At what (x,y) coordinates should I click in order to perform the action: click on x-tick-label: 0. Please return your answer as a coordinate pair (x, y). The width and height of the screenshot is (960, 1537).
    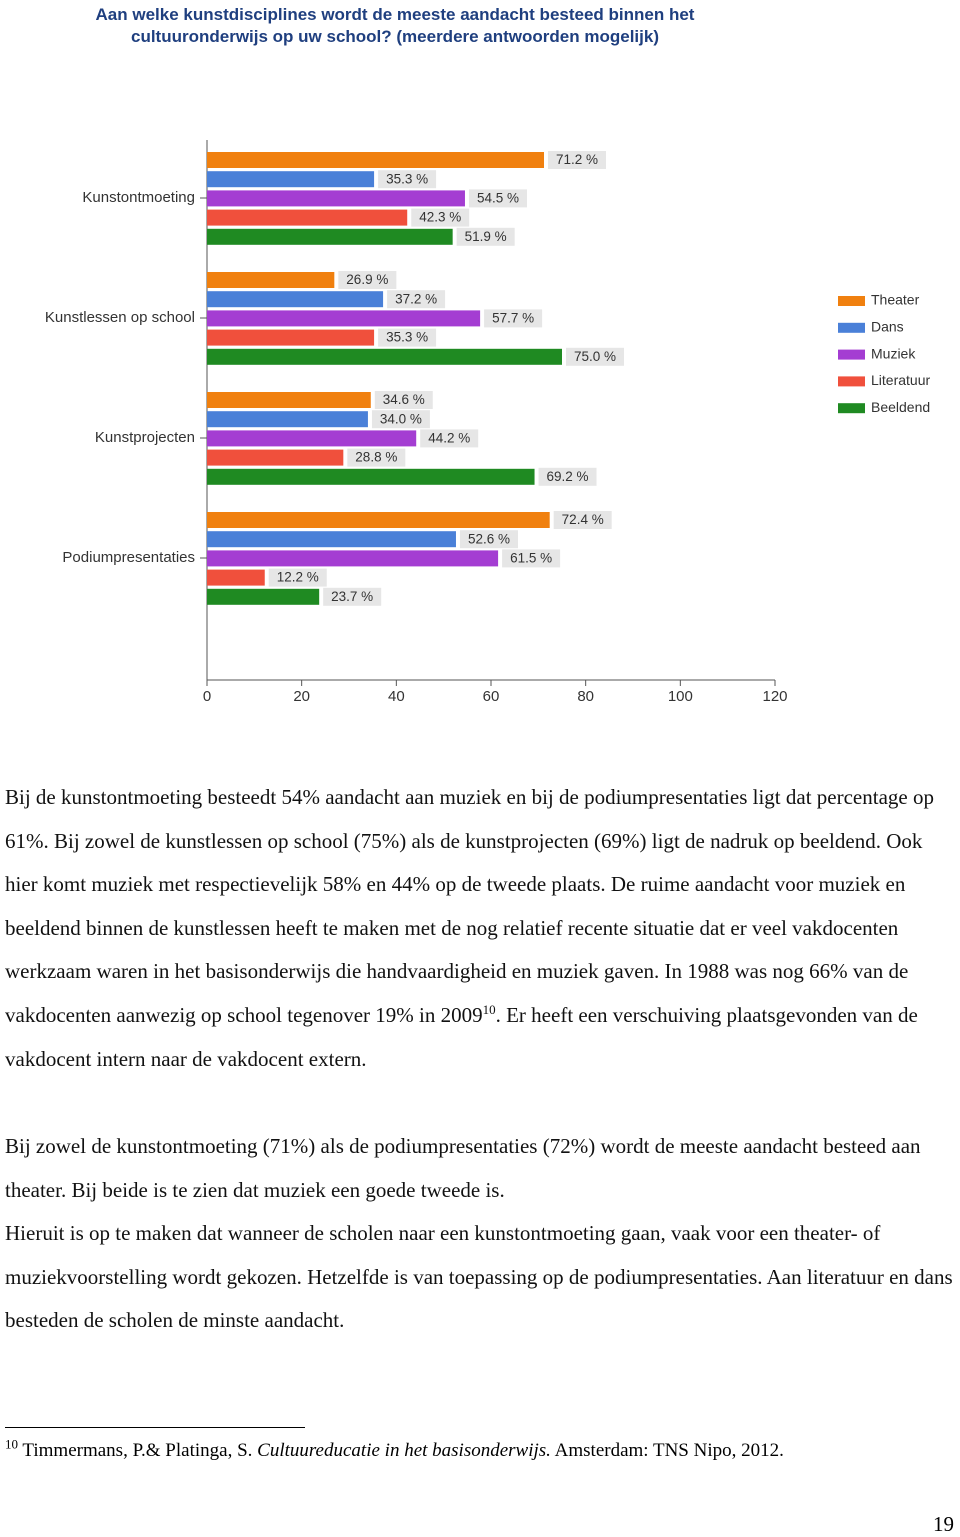
    Looking at the image, I should click on (207, 696).